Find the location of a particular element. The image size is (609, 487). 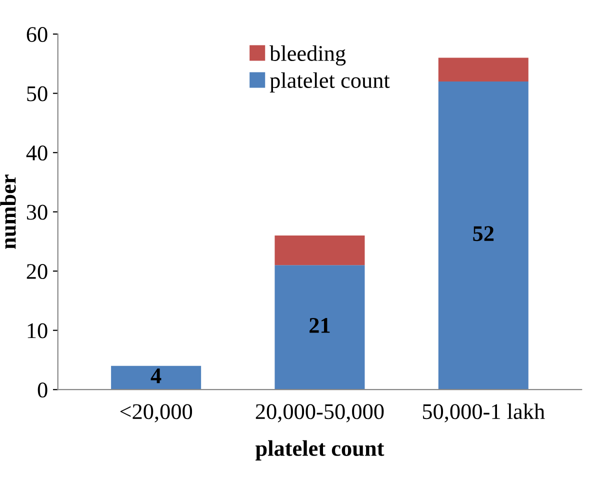

data-label: 4 is located at coordinates (156, 376).